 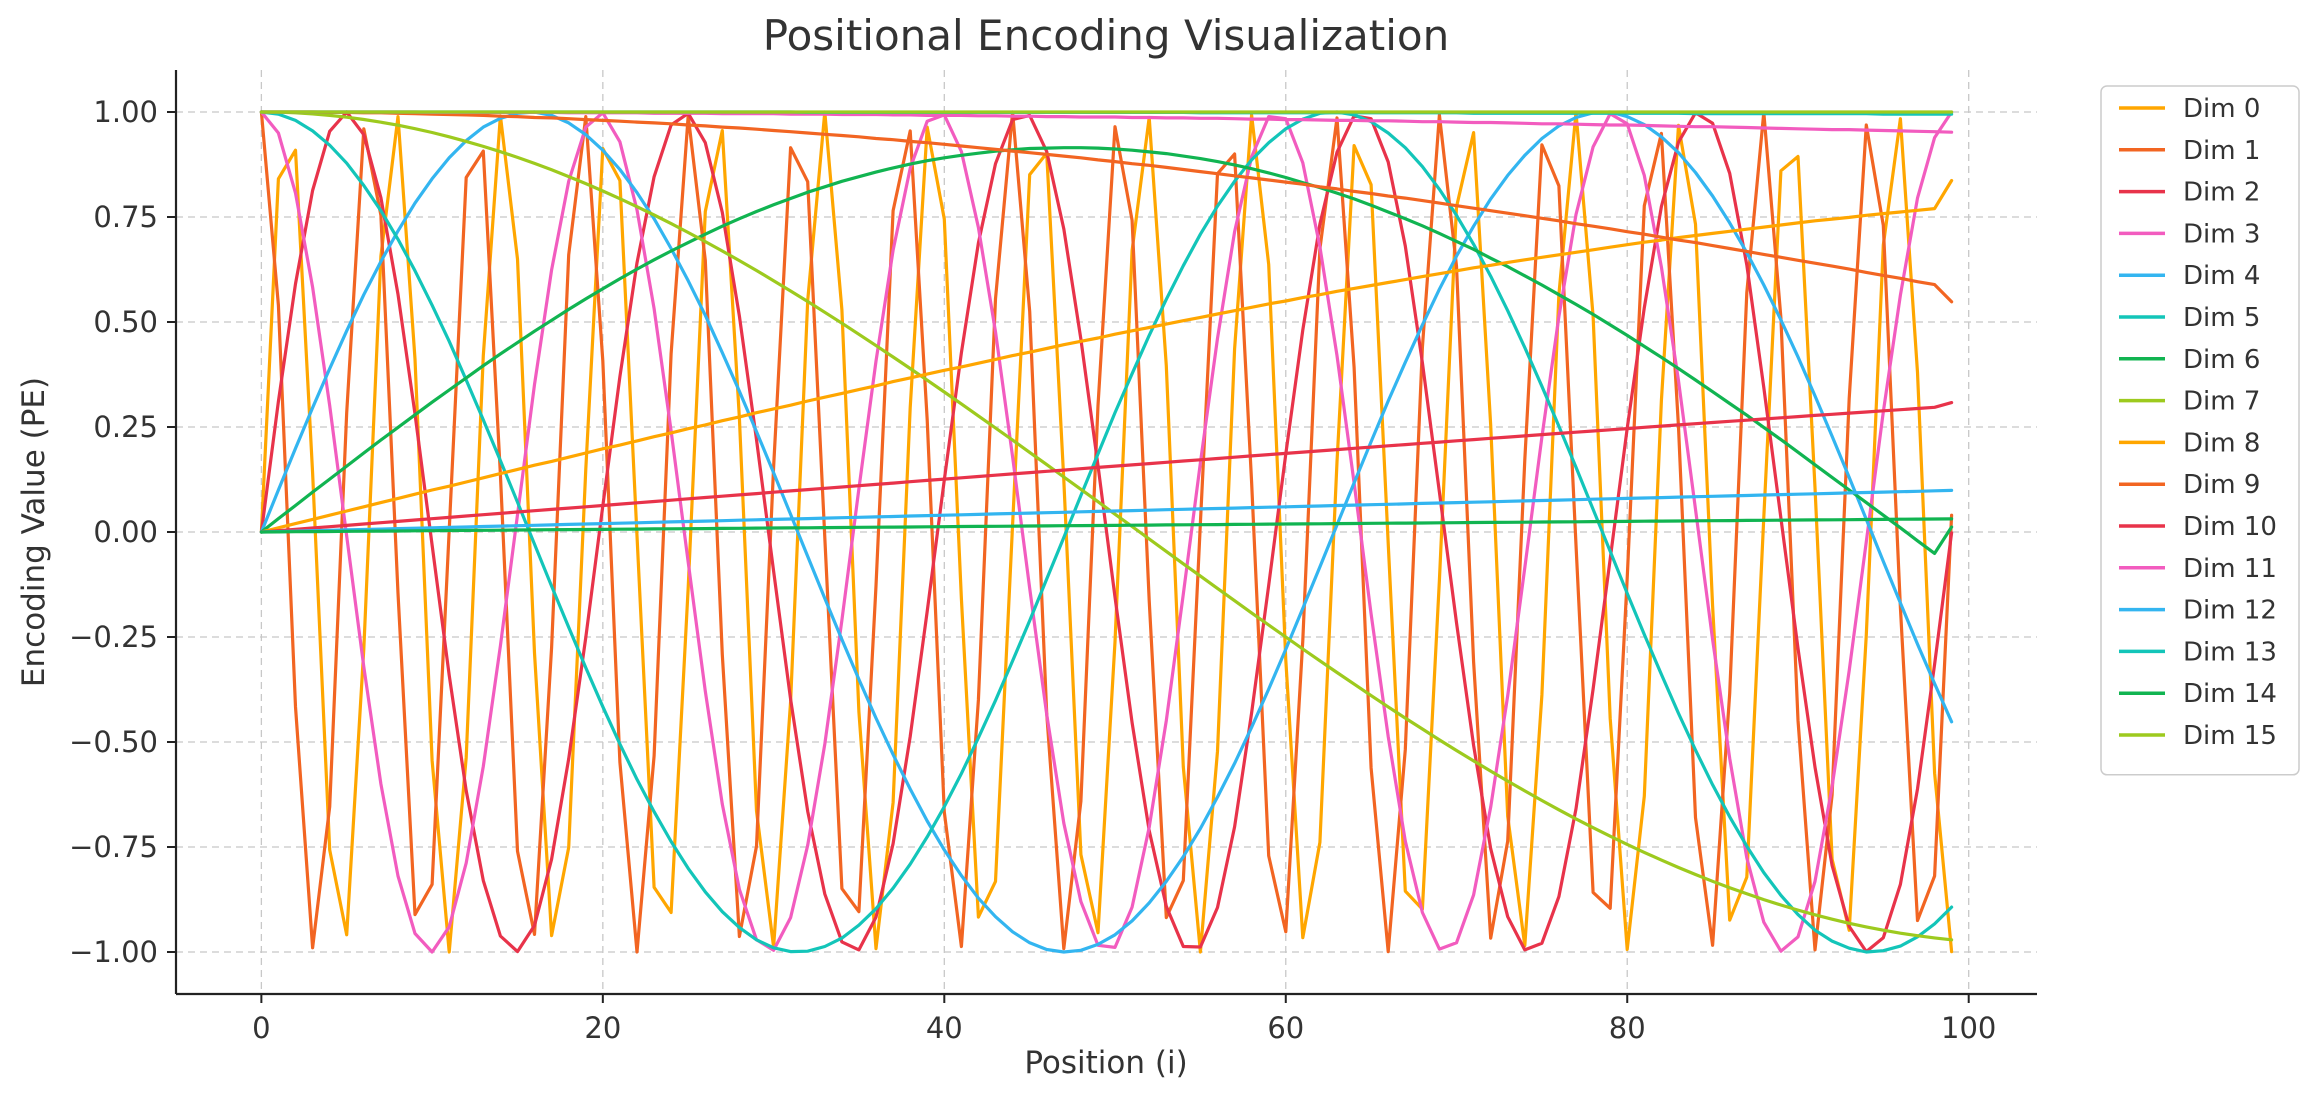 What do you see at coordinates (2221, 234) in the screenshot?
I see `legend-label: Dim 3` at bounding box center [2221, 234].